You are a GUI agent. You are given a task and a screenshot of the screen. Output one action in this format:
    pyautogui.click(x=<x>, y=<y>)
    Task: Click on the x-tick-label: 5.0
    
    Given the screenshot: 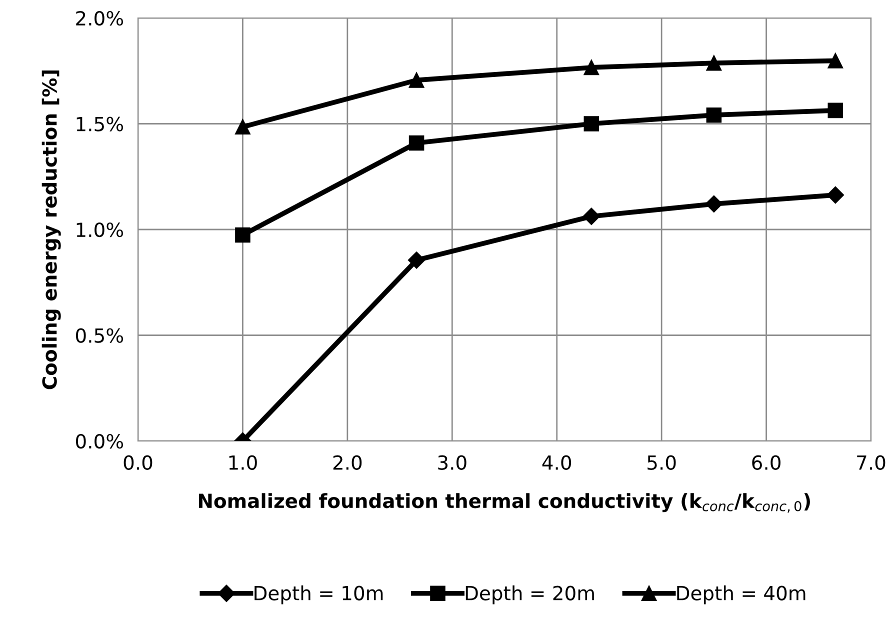 What is the action you would take?
    pyautogui.click(x=662, y=462)
    